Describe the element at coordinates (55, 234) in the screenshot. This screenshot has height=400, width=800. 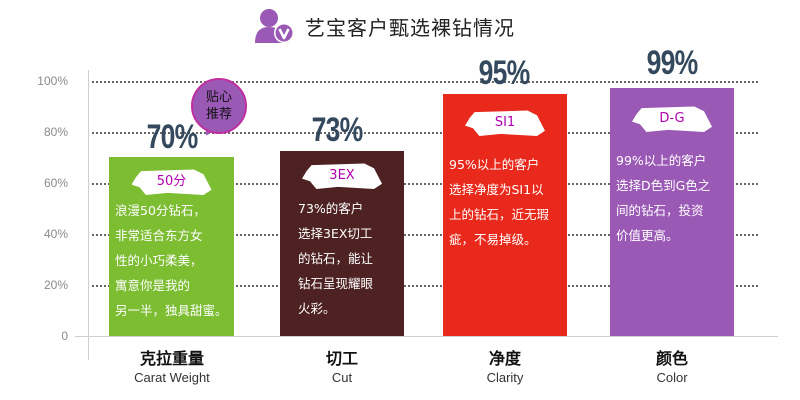
I see `y-tick-40: 40%` at that location.